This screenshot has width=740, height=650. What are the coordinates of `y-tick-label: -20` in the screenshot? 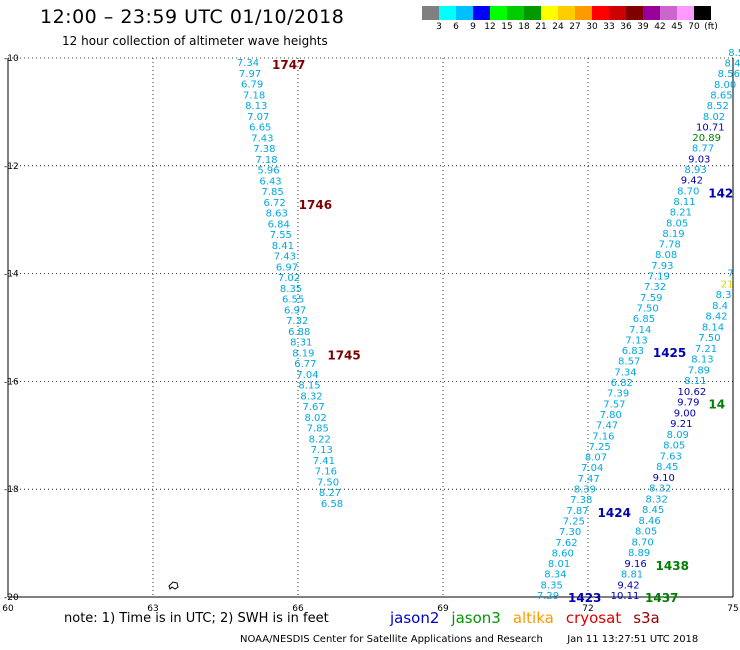 It's located at (11, 598).